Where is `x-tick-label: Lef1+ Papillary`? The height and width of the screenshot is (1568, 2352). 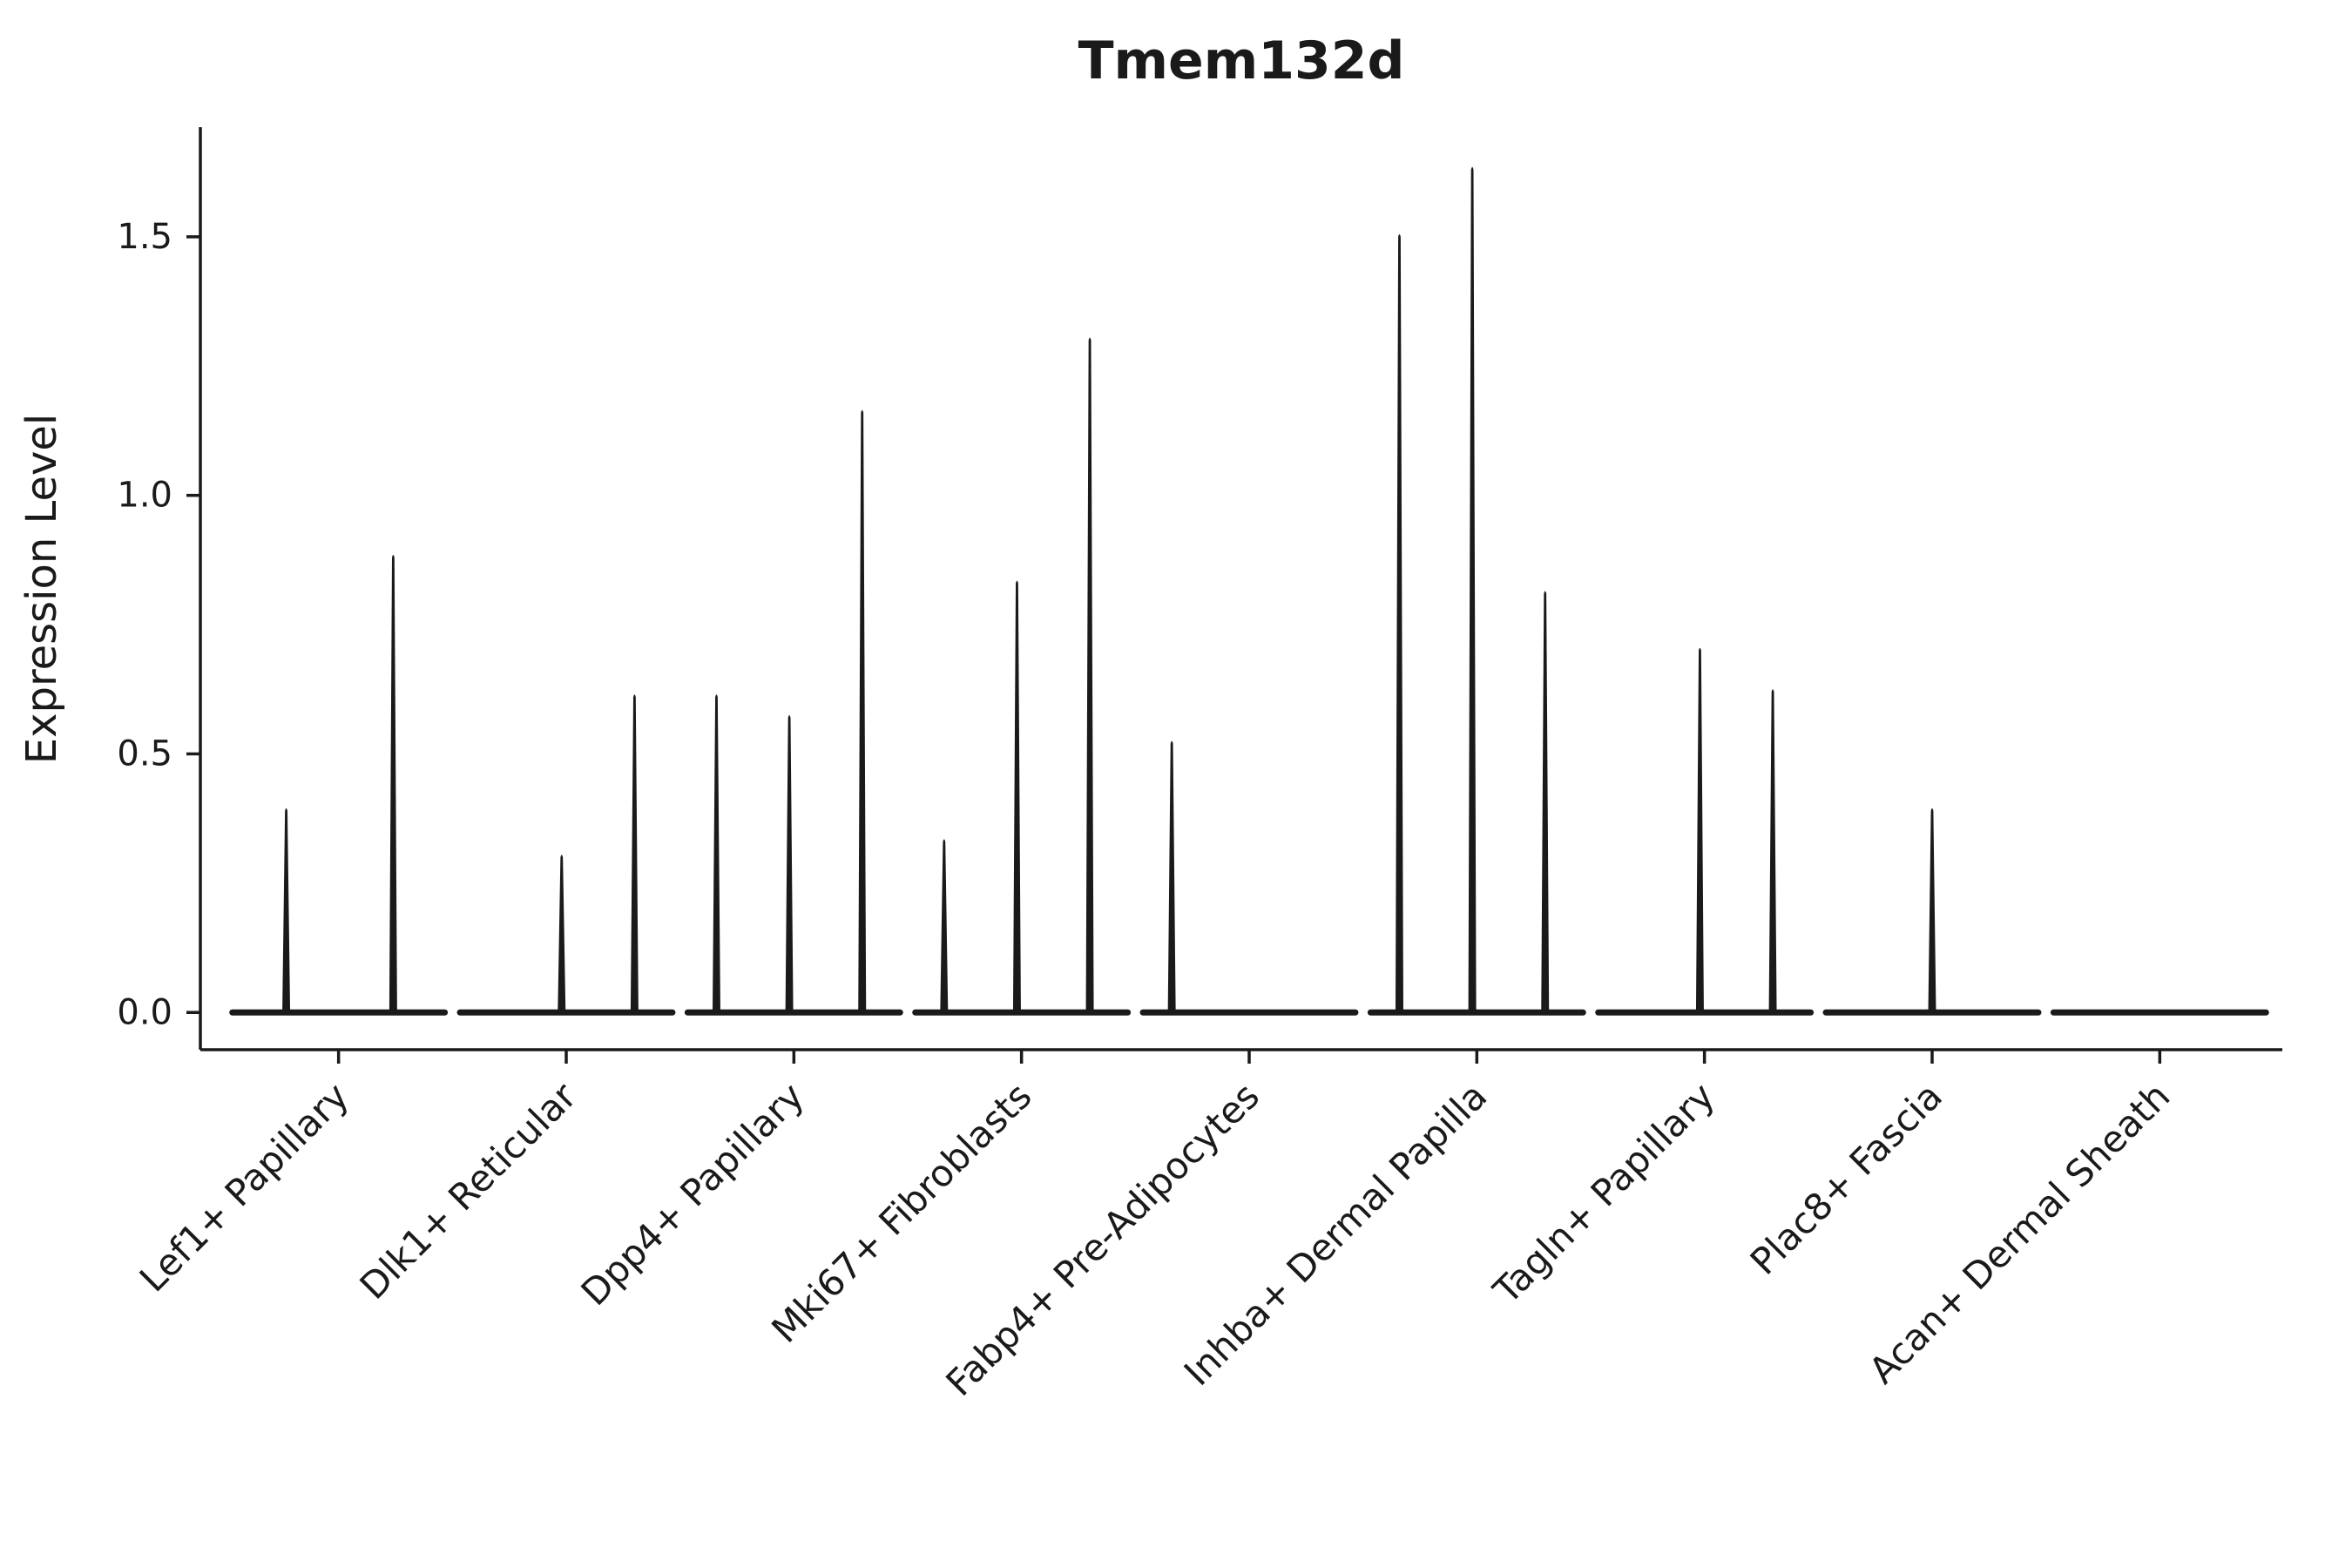
x-tick-label: Lef1+ Papillary is located at coordinates (245, 1187).